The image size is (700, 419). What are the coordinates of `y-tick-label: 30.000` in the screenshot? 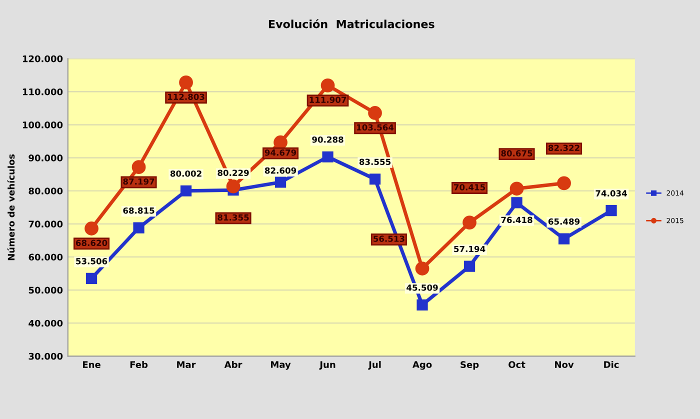 It's located at (45, 356).